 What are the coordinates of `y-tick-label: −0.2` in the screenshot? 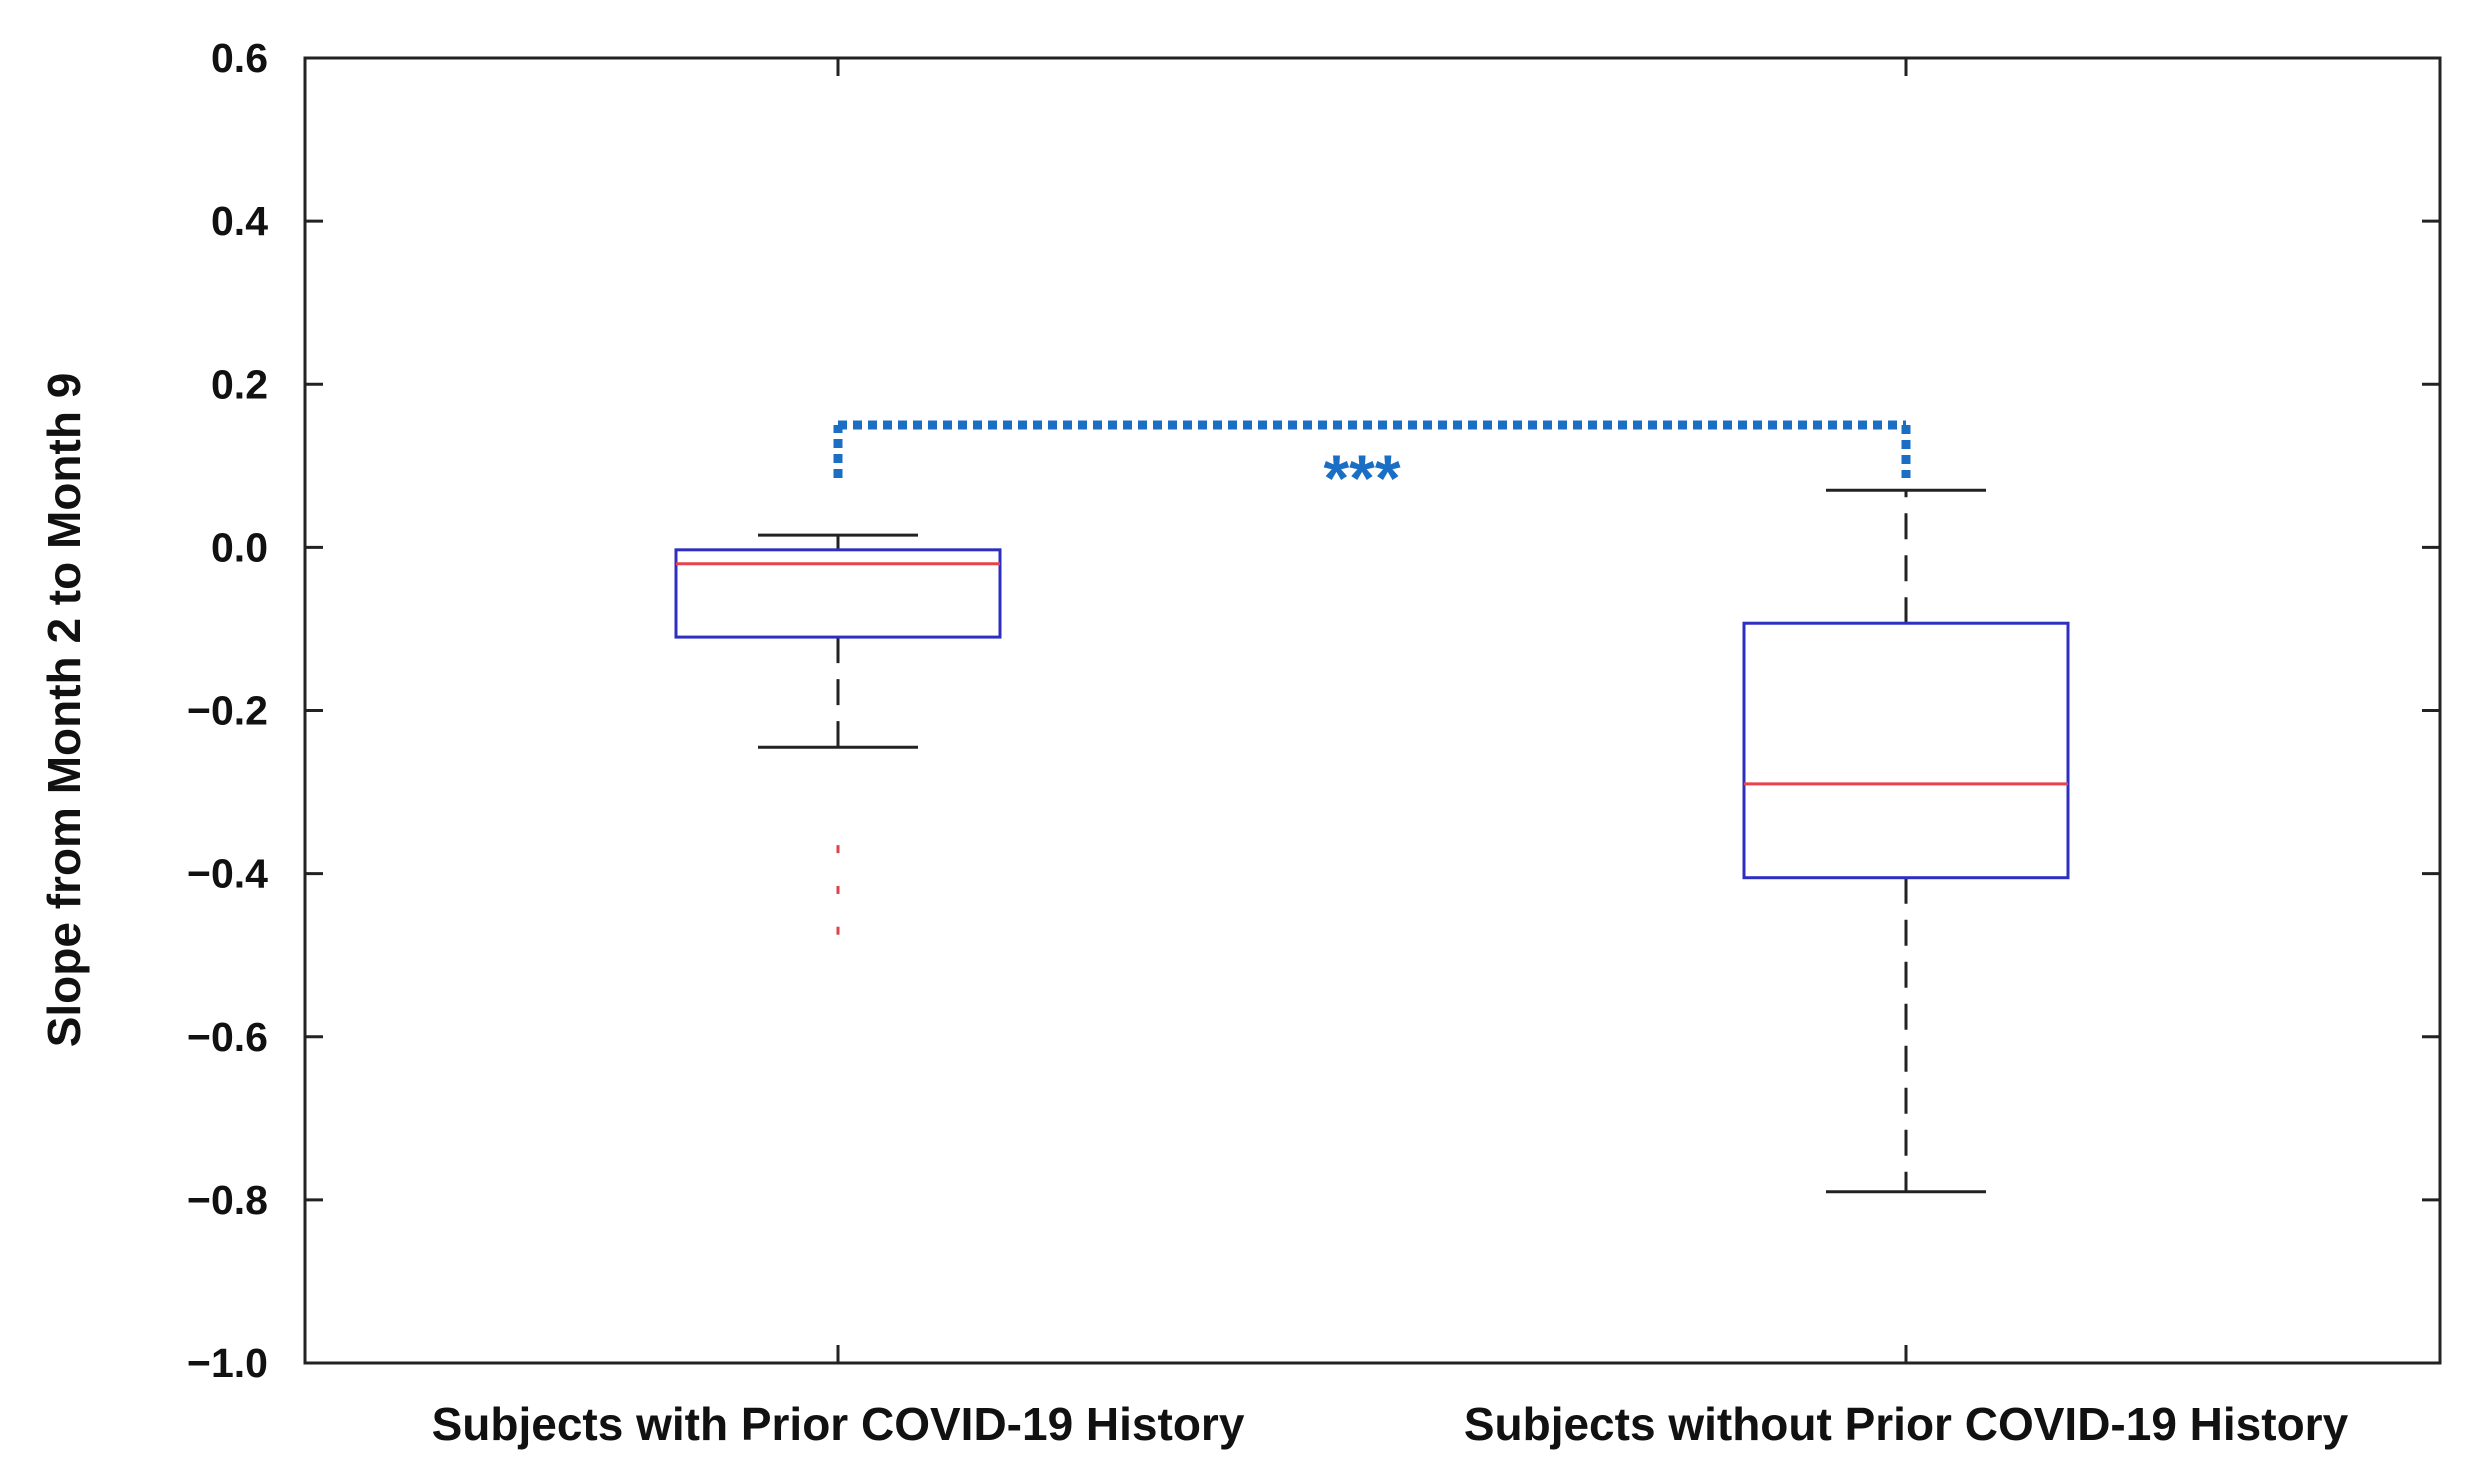 It's located at (227, 711).